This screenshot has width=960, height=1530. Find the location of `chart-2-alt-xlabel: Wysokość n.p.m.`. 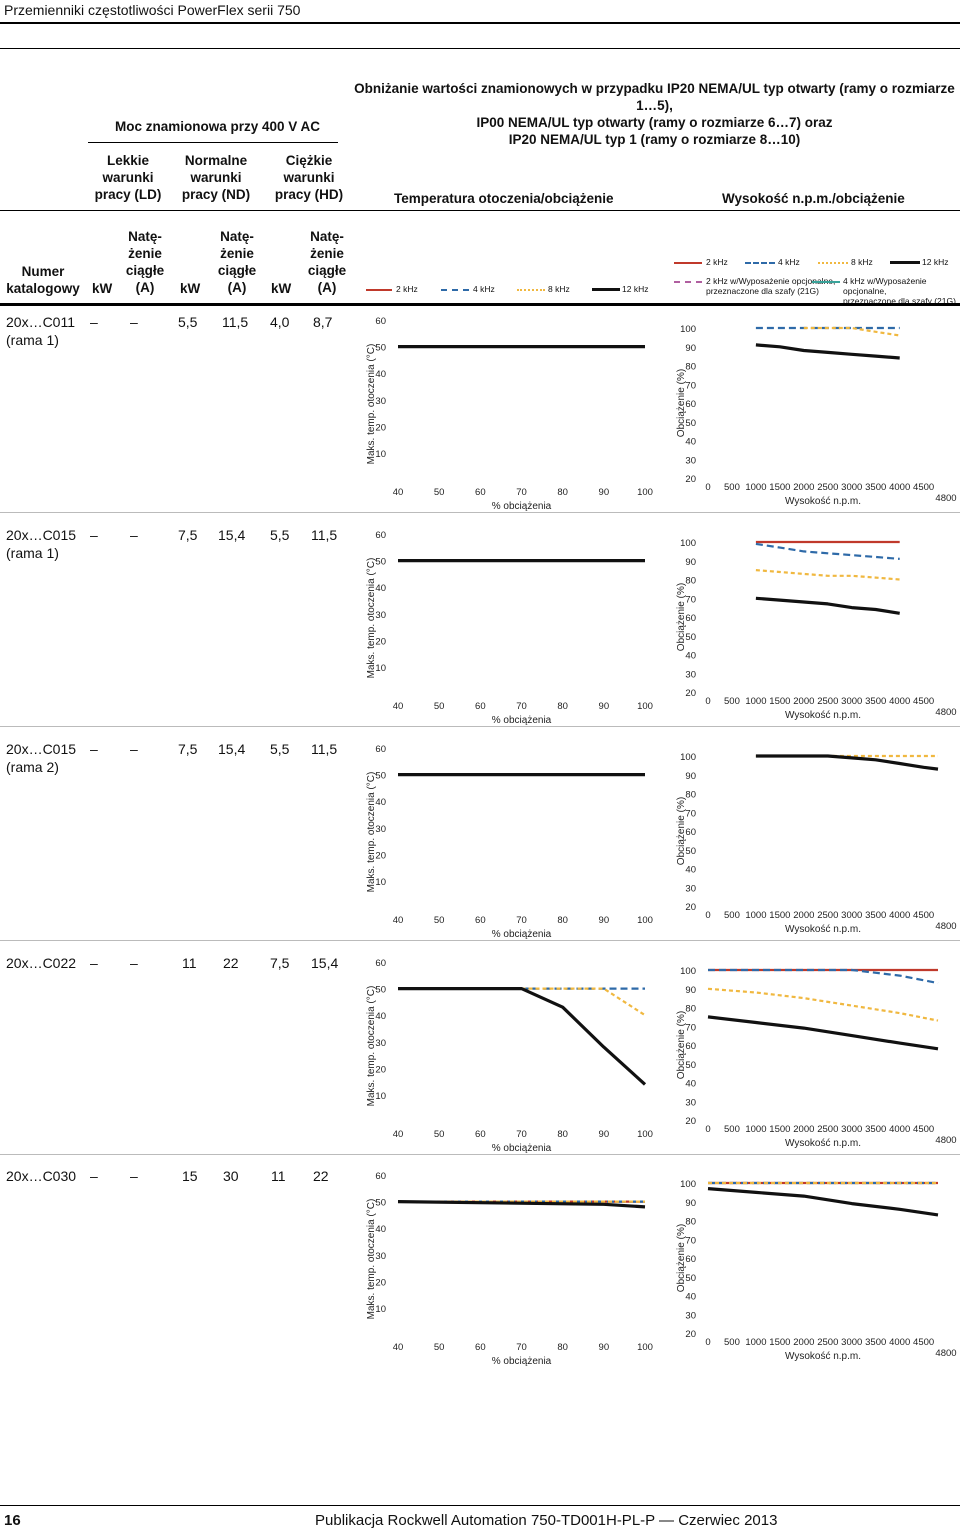

chart-2-alt-xlabel: Wysokość n.p.m. is located at coordinates (823, 929).